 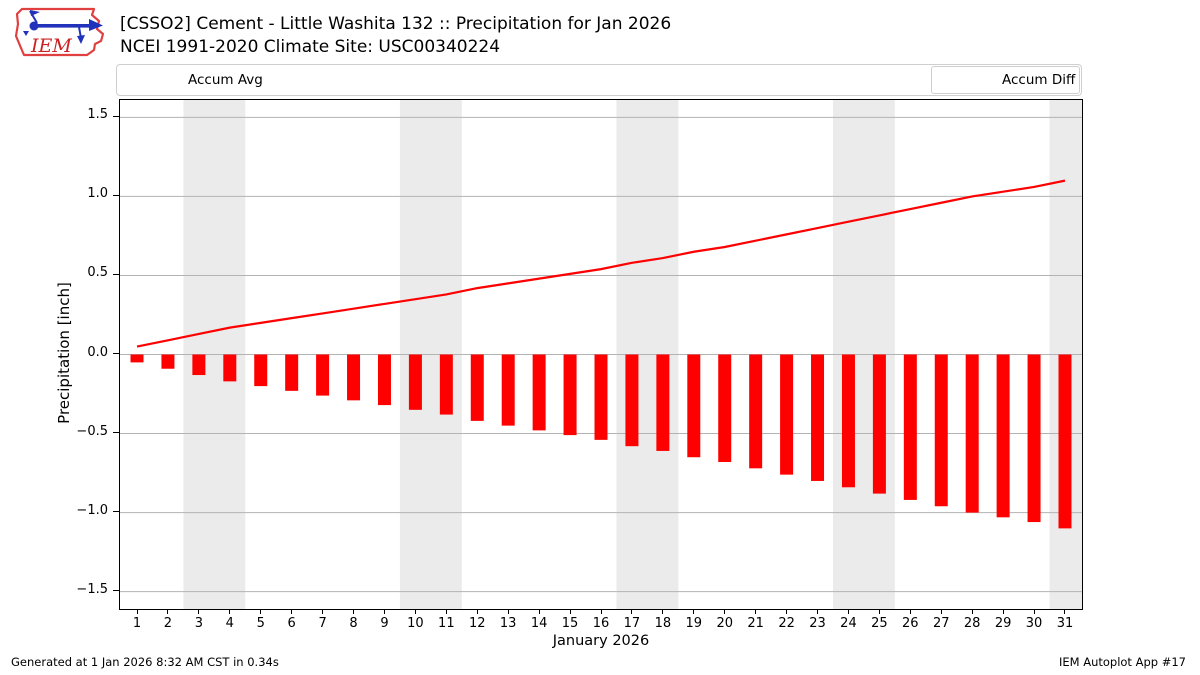 I want to click on legend-label-accum-avg: Accum Avg, so click(x=225, y=80).